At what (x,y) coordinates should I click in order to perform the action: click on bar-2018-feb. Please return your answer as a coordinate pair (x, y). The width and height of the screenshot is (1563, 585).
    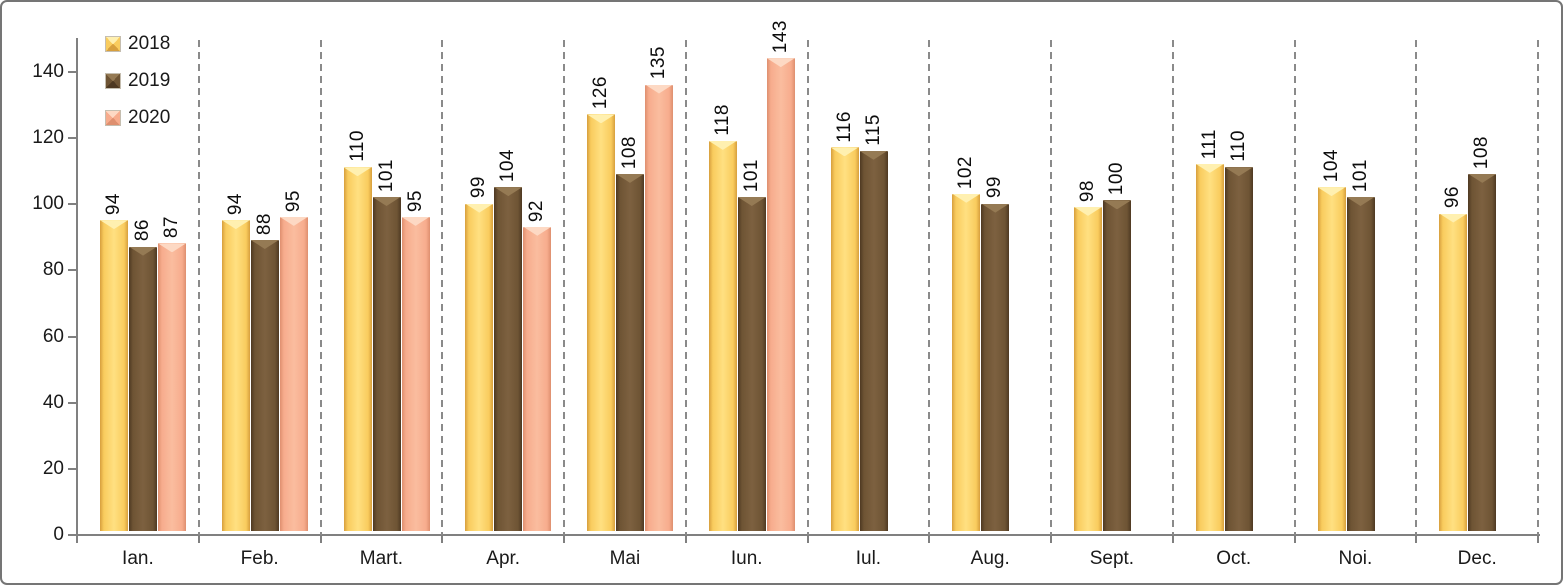
    Looking at the image, I should click on (235, 375).